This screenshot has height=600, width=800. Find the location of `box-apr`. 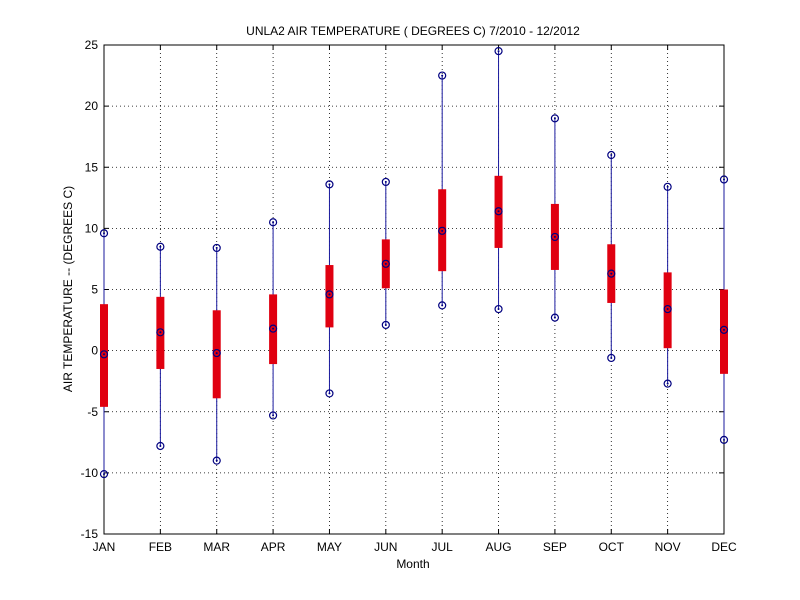

box-apr is located at coordinates (273, 319).